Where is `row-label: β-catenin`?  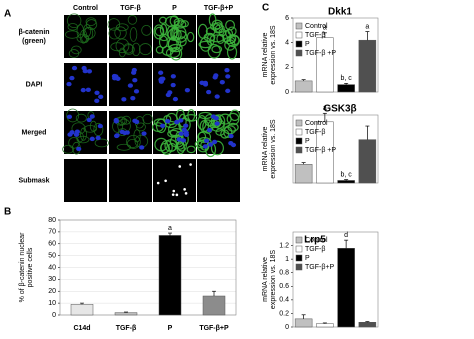 row-label: β-catenin is located at coordinates (33, 32).